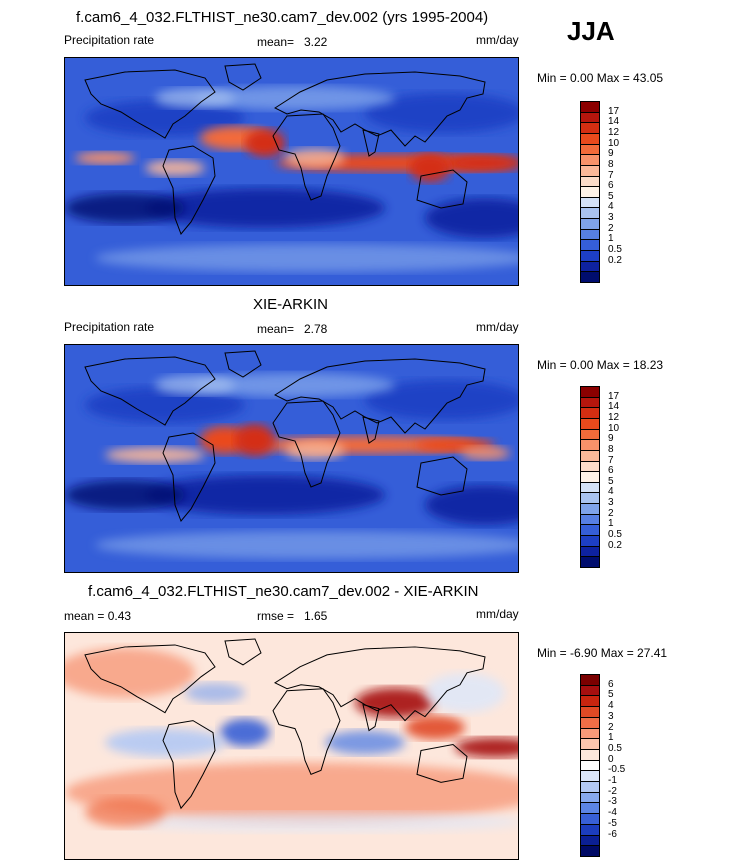 Image resolution: width=732 pixels, height=865 pixels. Describe the element at coordinates (600, 365) in the screenshot. I see `min-max-label: Min = 0.00 Max = 18.23` at that location.